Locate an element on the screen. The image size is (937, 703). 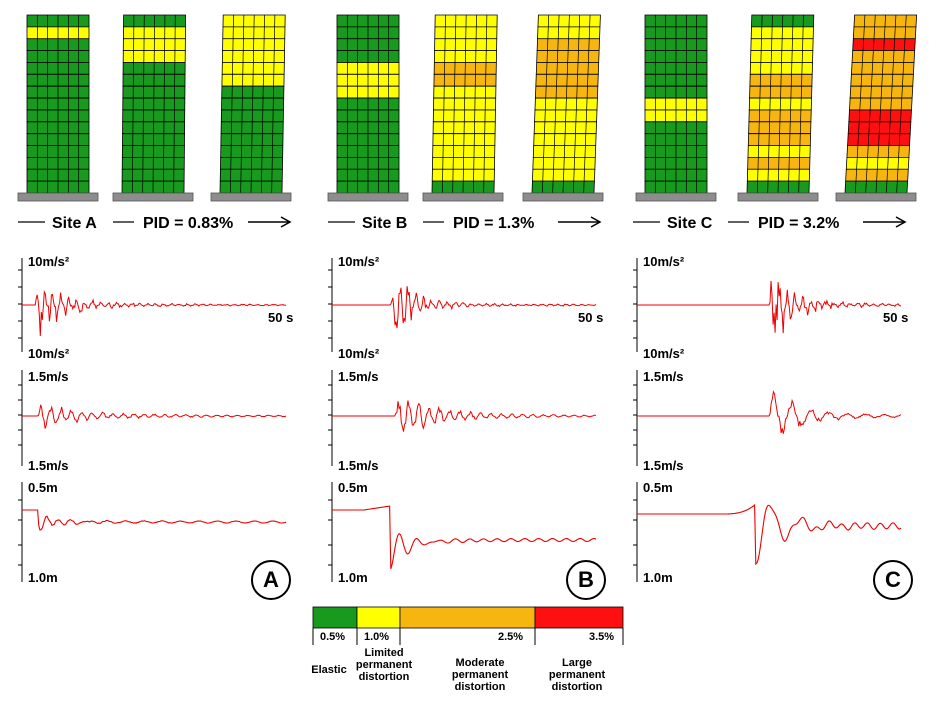
site-c-records is located at coordinates (767, 420).